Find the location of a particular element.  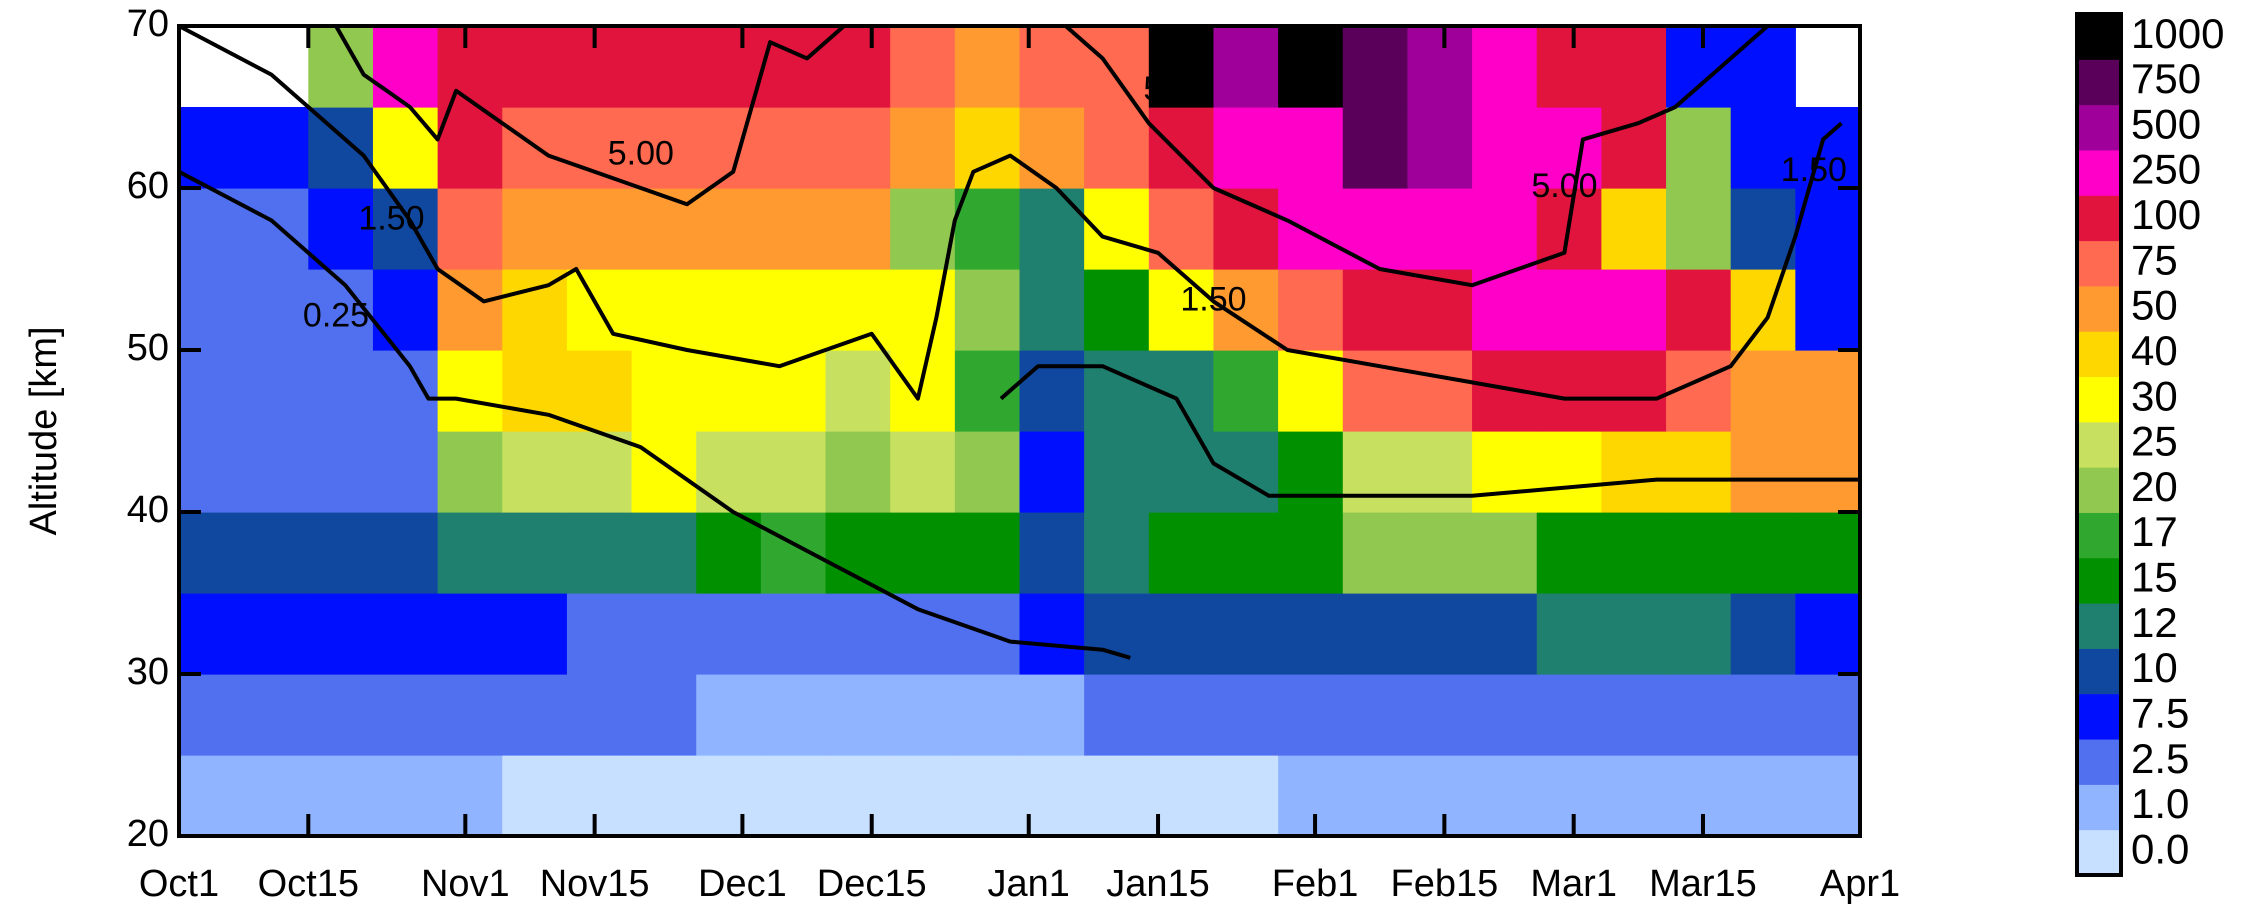

colorbar-label: 0.0 is located at coordinates (2160, 848).